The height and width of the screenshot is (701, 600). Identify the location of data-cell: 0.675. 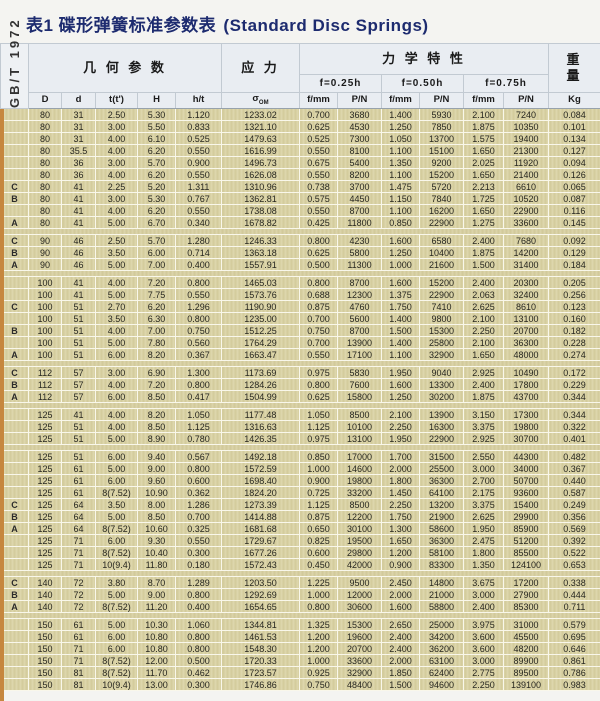
(319, 163).